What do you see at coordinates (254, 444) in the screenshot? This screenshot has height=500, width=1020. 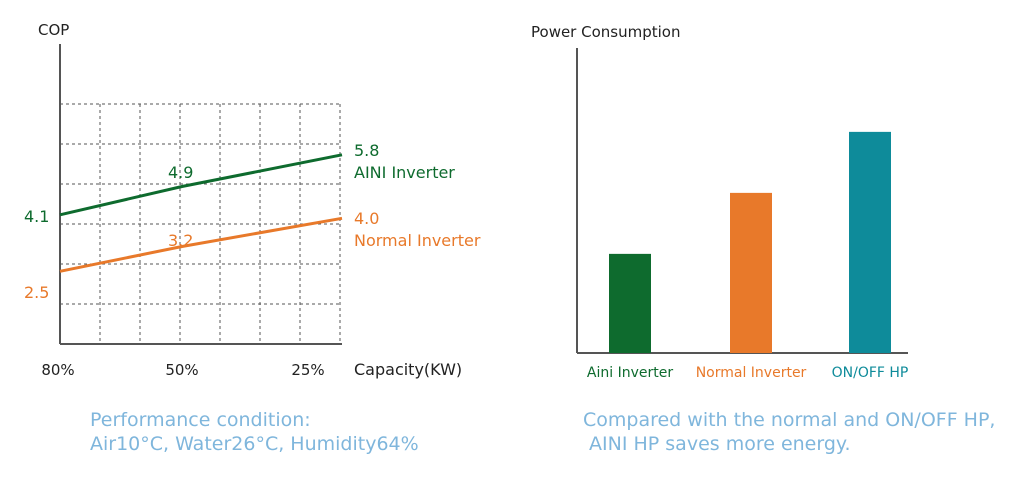 I see `caption-line: Air10°C, Water26°C, Humidity64%` at bounding box center [254, 444].